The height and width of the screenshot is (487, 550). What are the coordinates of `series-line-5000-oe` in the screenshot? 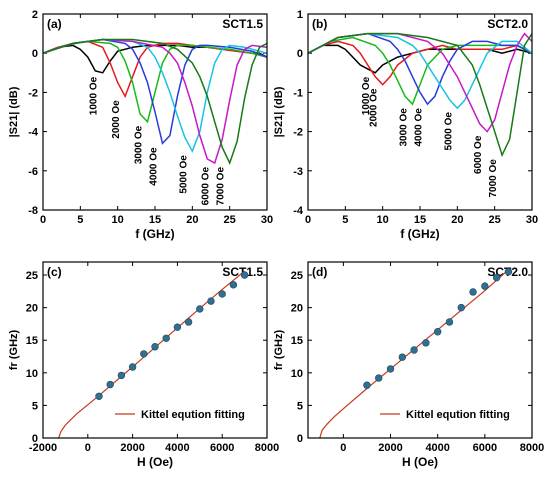 It's located at (420, 71).